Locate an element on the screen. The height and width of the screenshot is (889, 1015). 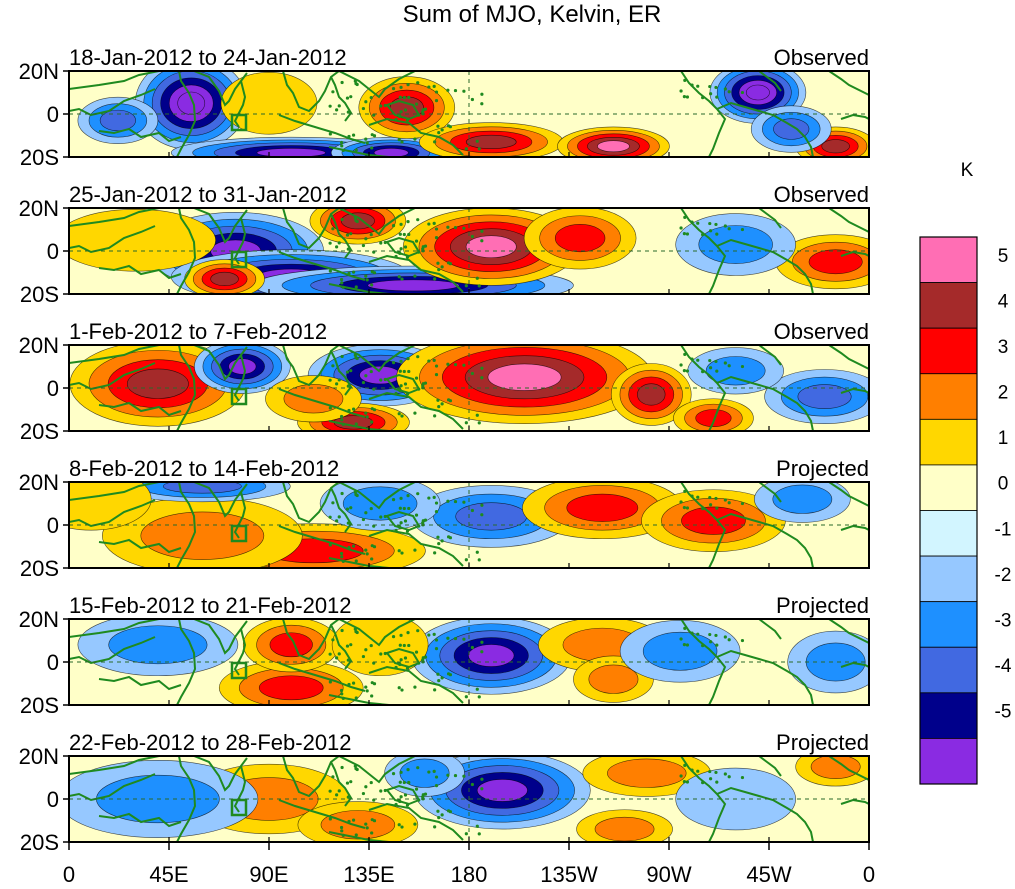
colorbar-frame is located at coordinates (948, 510).